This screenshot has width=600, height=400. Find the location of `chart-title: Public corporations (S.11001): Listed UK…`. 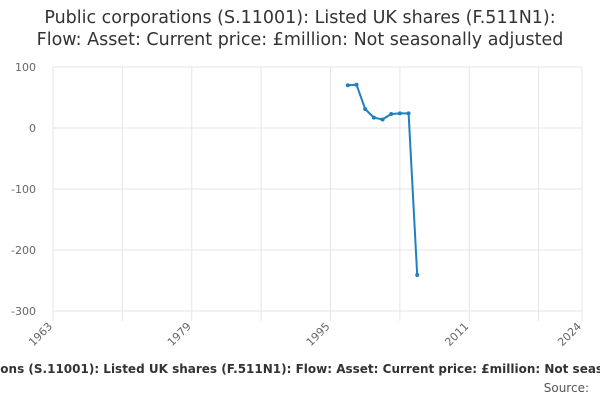

chart-title: Public corporations (S.11001): Listed UK… is located at coordinates (300, 29).